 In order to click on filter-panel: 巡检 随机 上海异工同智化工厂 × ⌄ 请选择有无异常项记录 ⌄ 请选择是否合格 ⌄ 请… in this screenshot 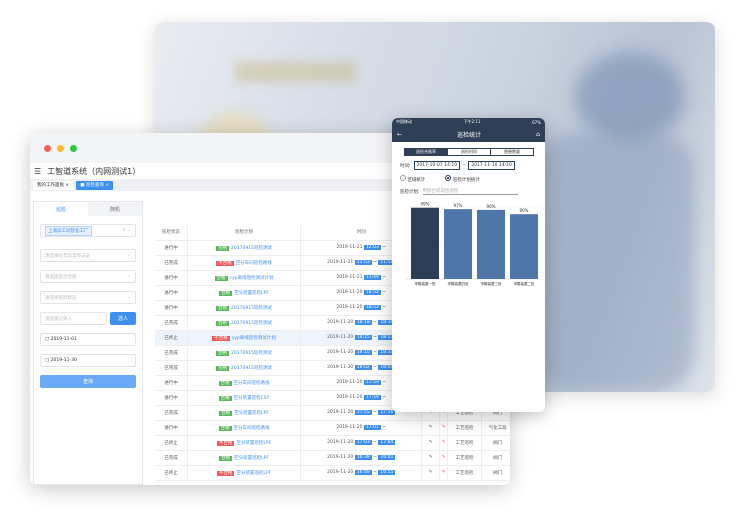, I will do `click(88, 343)`.